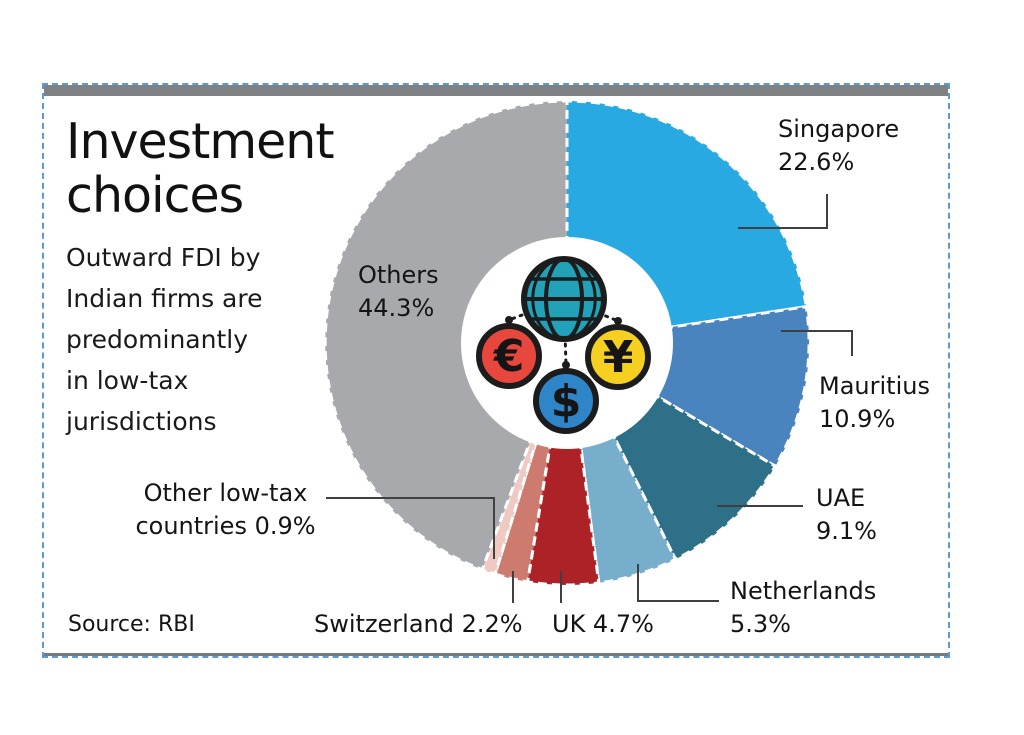 This screenshot has height=735, width=1024. Describe the element at coordinates (603, 624) in the screenshot. I see `callout-uk: UK 4.7%` at that location.